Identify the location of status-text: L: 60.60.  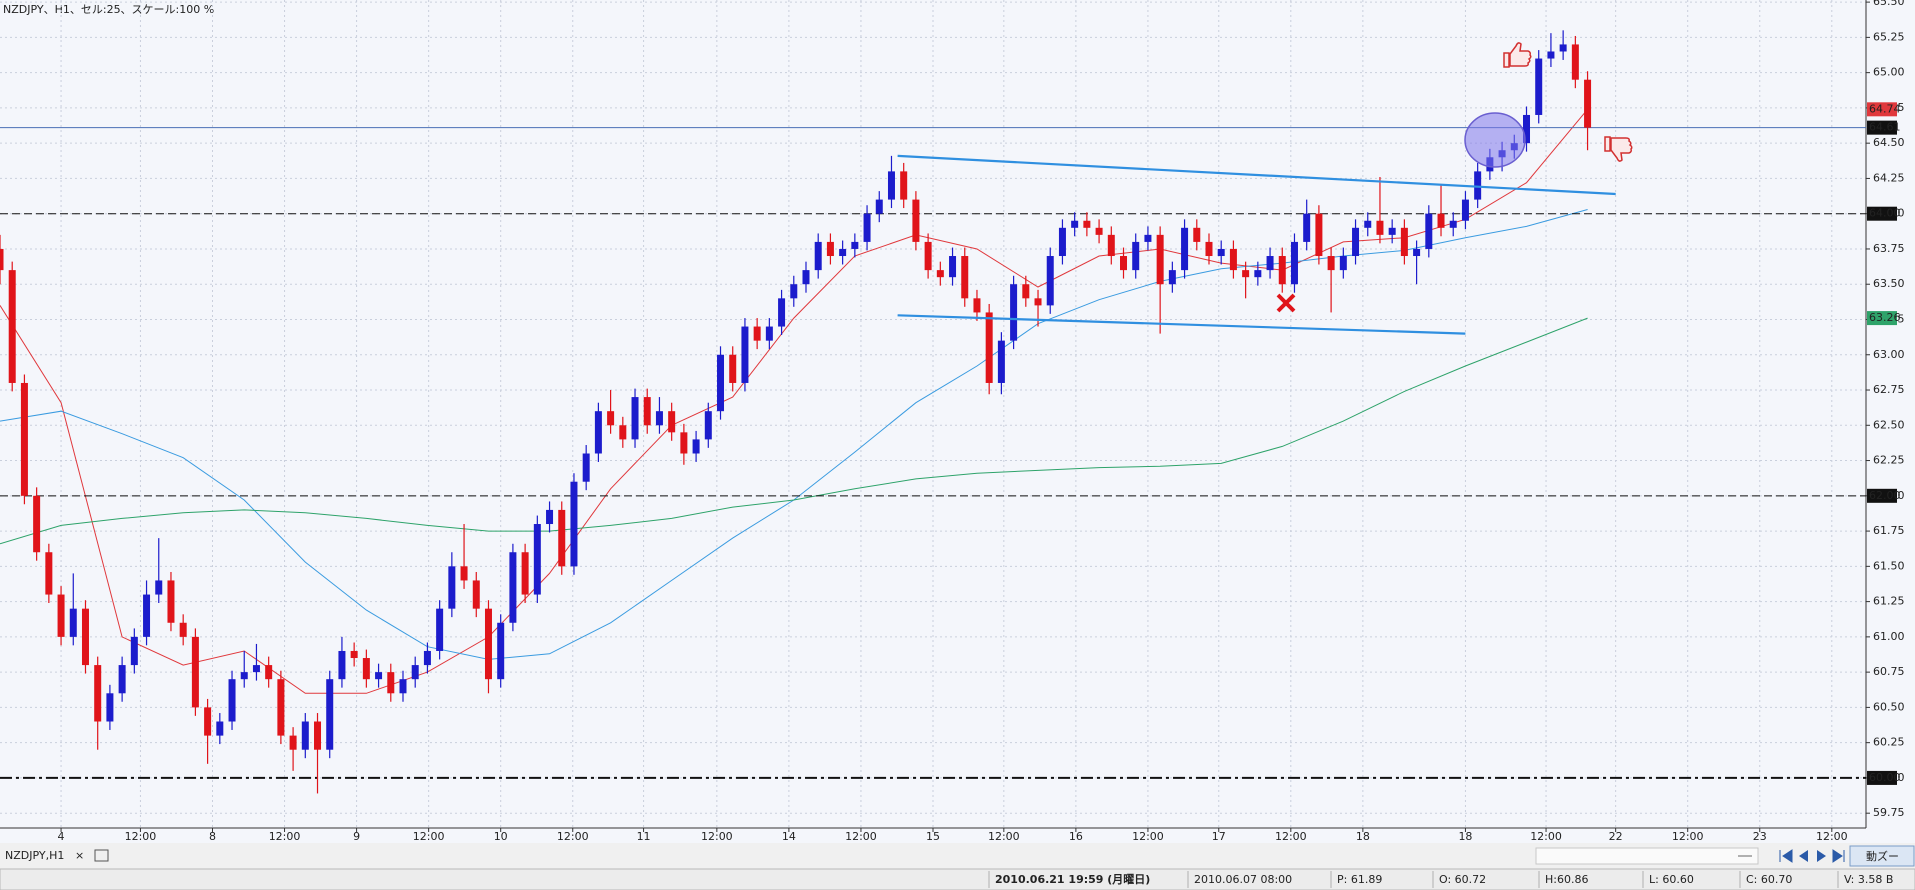
(1671, 879).